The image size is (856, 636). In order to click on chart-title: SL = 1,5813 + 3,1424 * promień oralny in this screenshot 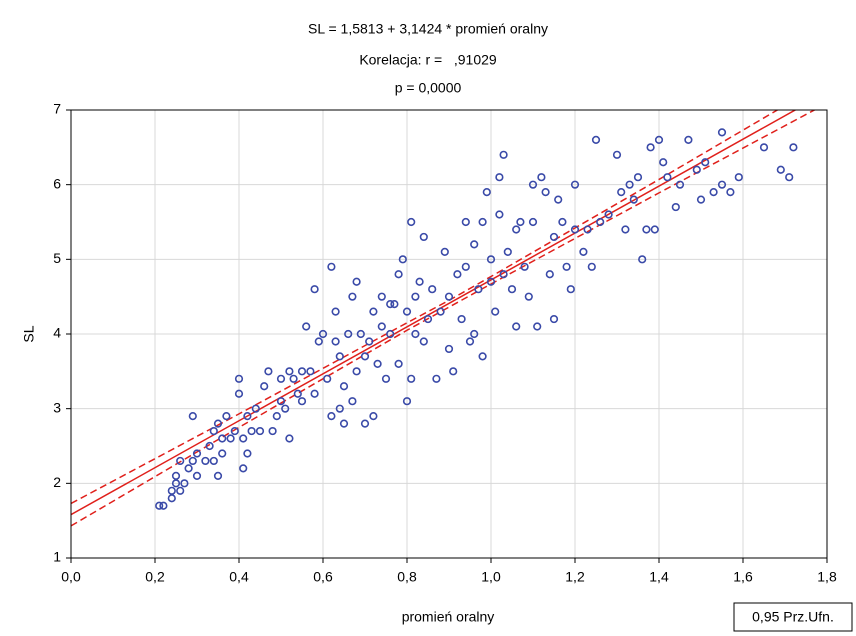, I will do `click(428, 29)`.